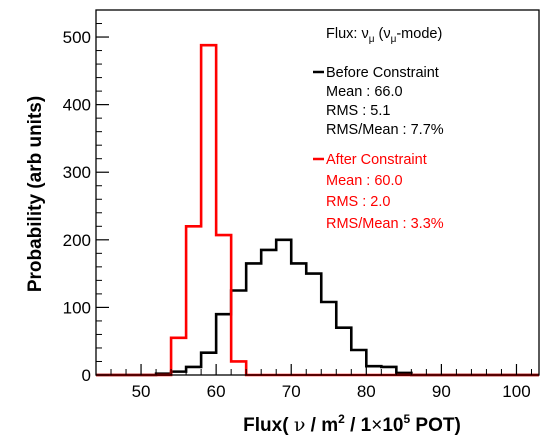 The width and height of the screenshot is (542, 442). Describe the element at coordinates (358, 202) in the screenshot. I see `legend-after-rms: RMS : 2.0` at that location.